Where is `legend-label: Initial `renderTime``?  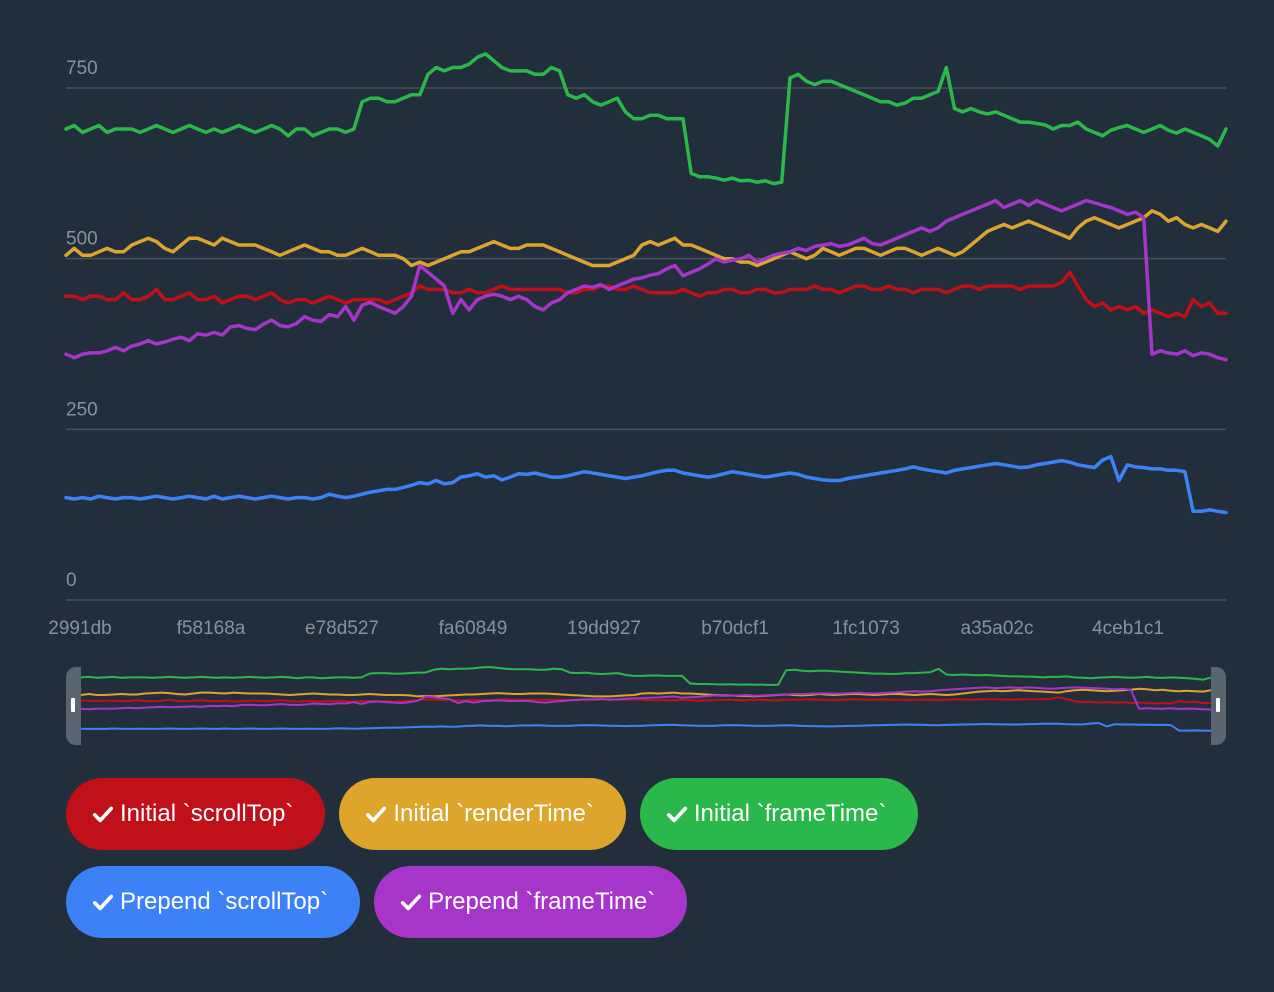
legend-label: Initial `renderTime` is located at coordinates (493, 813).